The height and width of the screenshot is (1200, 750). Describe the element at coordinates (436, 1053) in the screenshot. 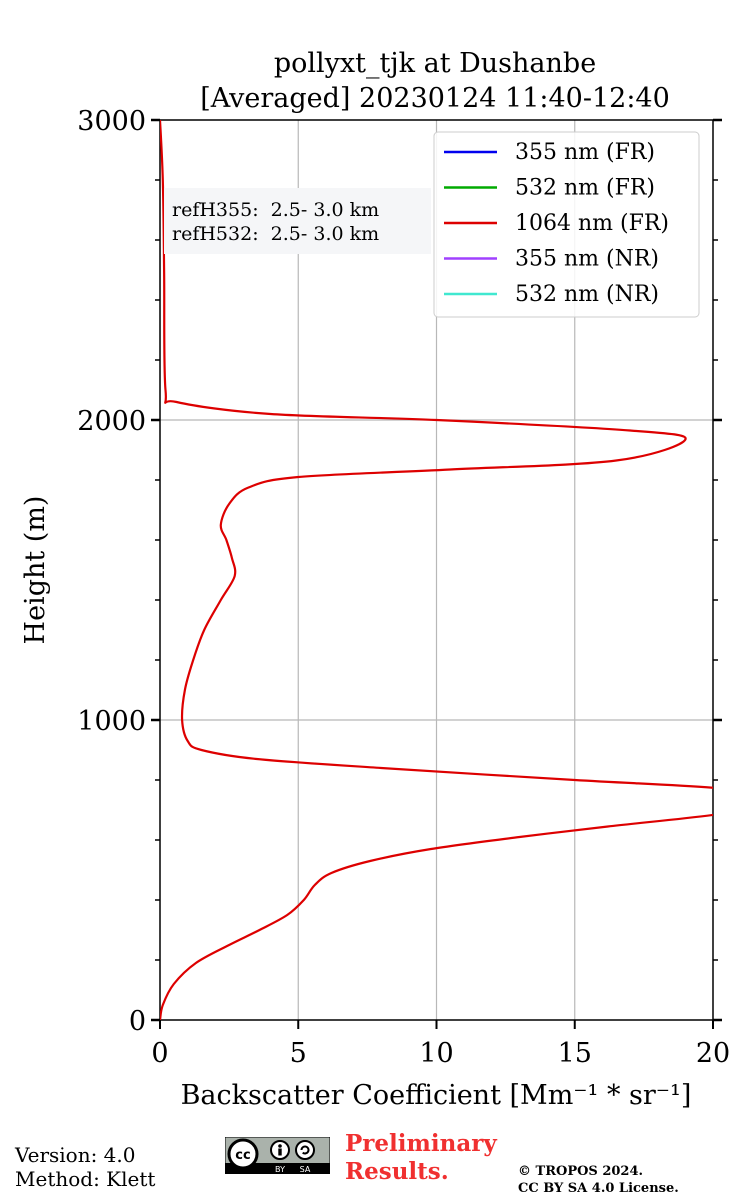

I see `x-tick-label: 10` at that location.